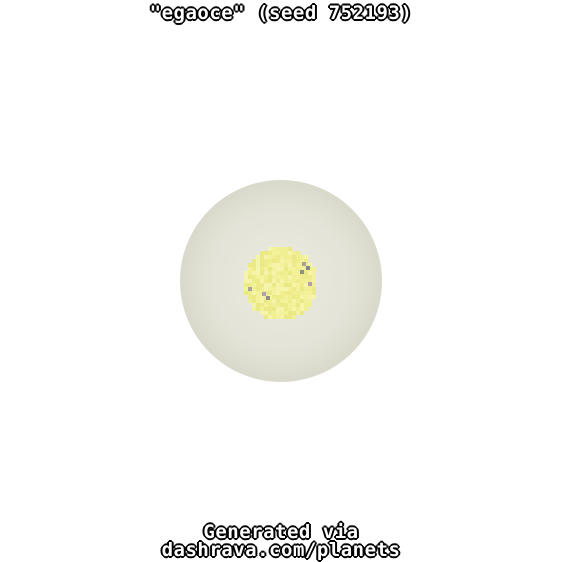 Image resolution: width=562 pixels, height=562 pixels. What do you see at coordinates (280, 281) in the screenshot?
I see `planet-surface-features` at bounding box center [280, 281].